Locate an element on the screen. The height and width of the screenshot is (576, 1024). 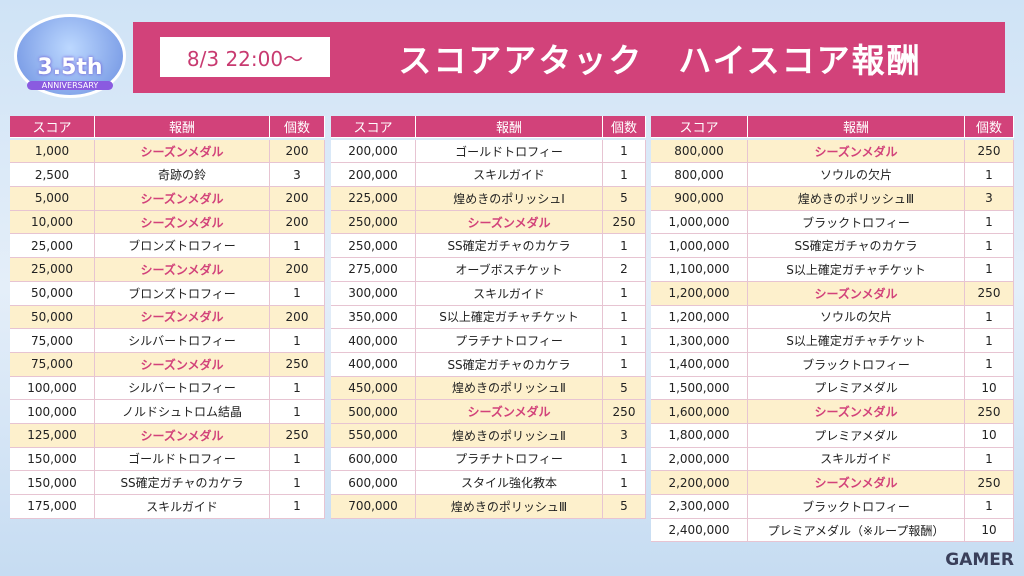
table-row: 25,000 シーズンメダル 200 is located at coordinates (167, 270).